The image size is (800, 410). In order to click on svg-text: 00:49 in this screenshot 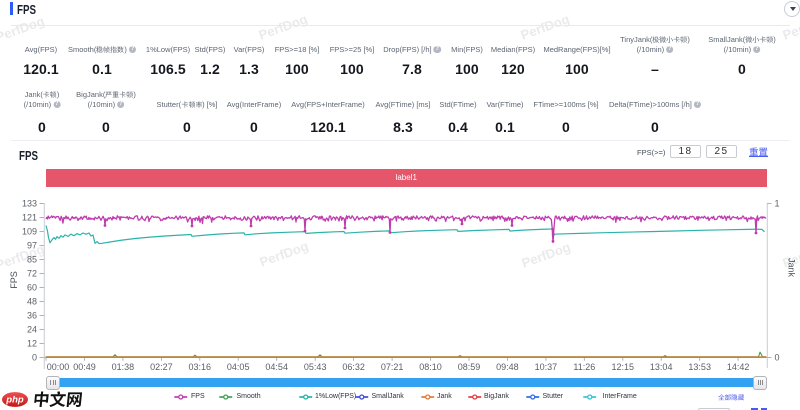, I will do `click(84, 367)`.